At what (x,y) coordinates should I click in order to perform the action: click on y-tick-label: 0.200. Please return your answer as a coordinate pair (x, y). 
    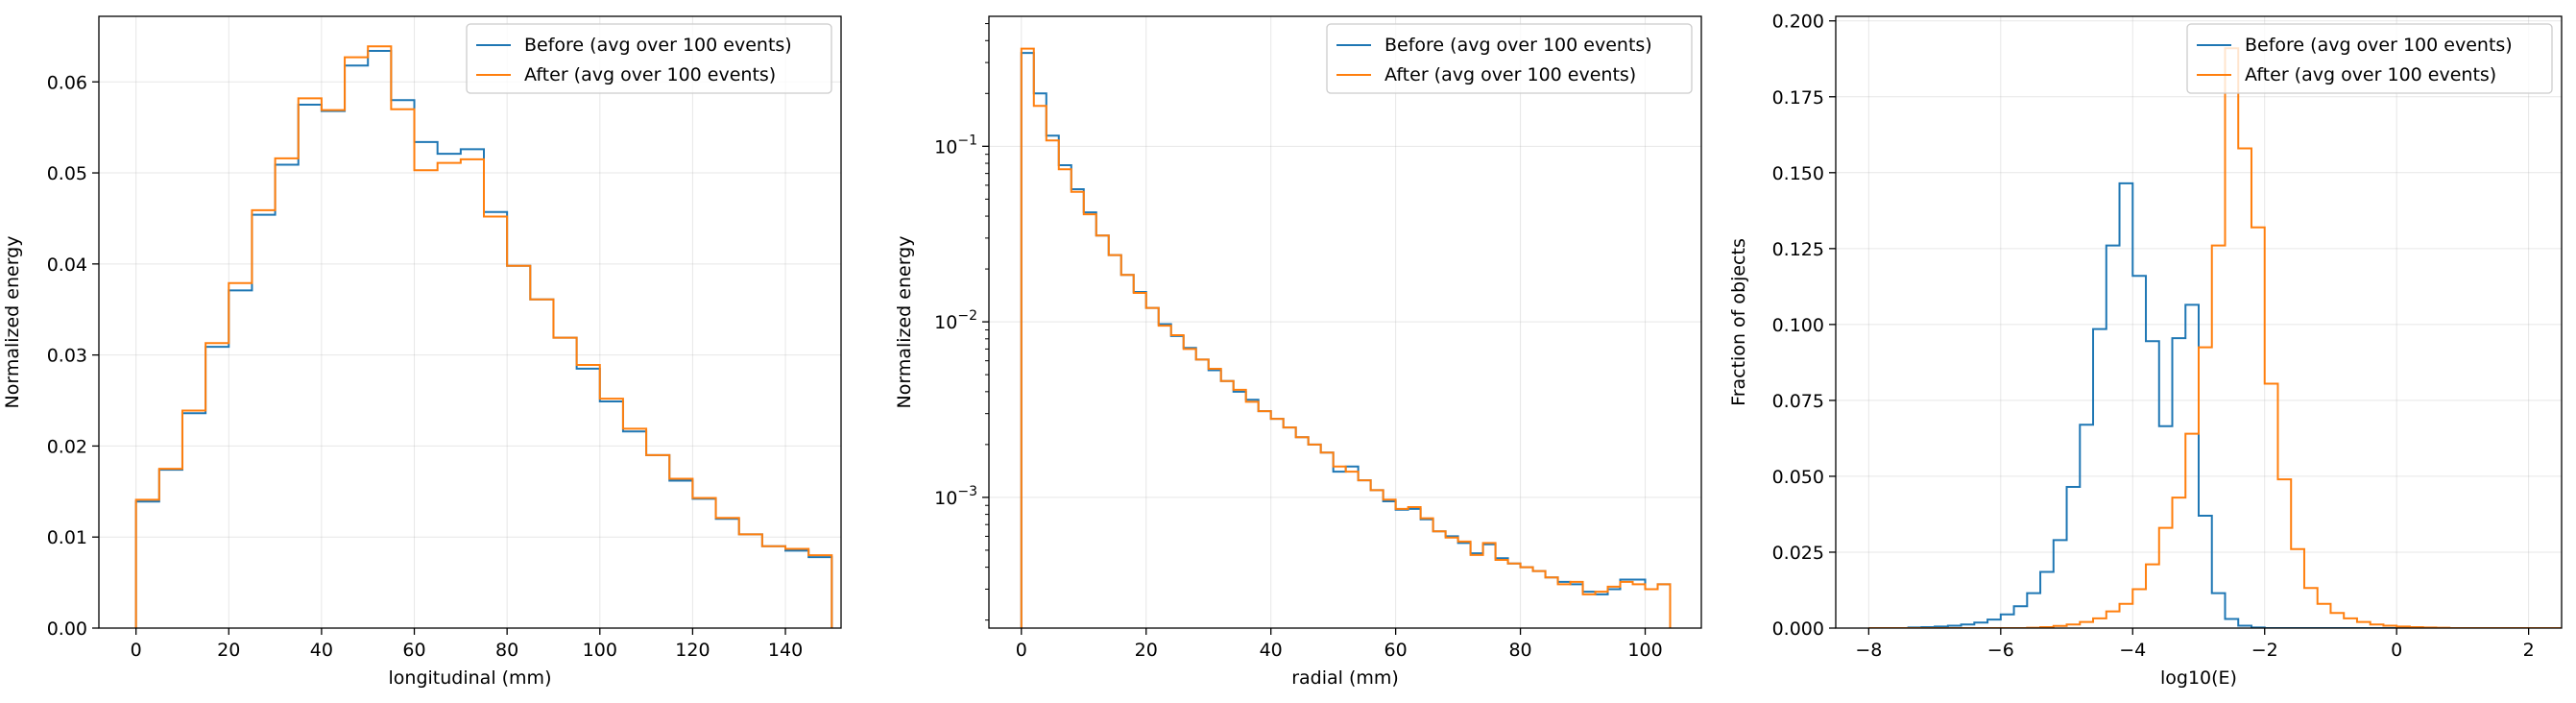
    Looking at the image, I should click on (1798, 22).